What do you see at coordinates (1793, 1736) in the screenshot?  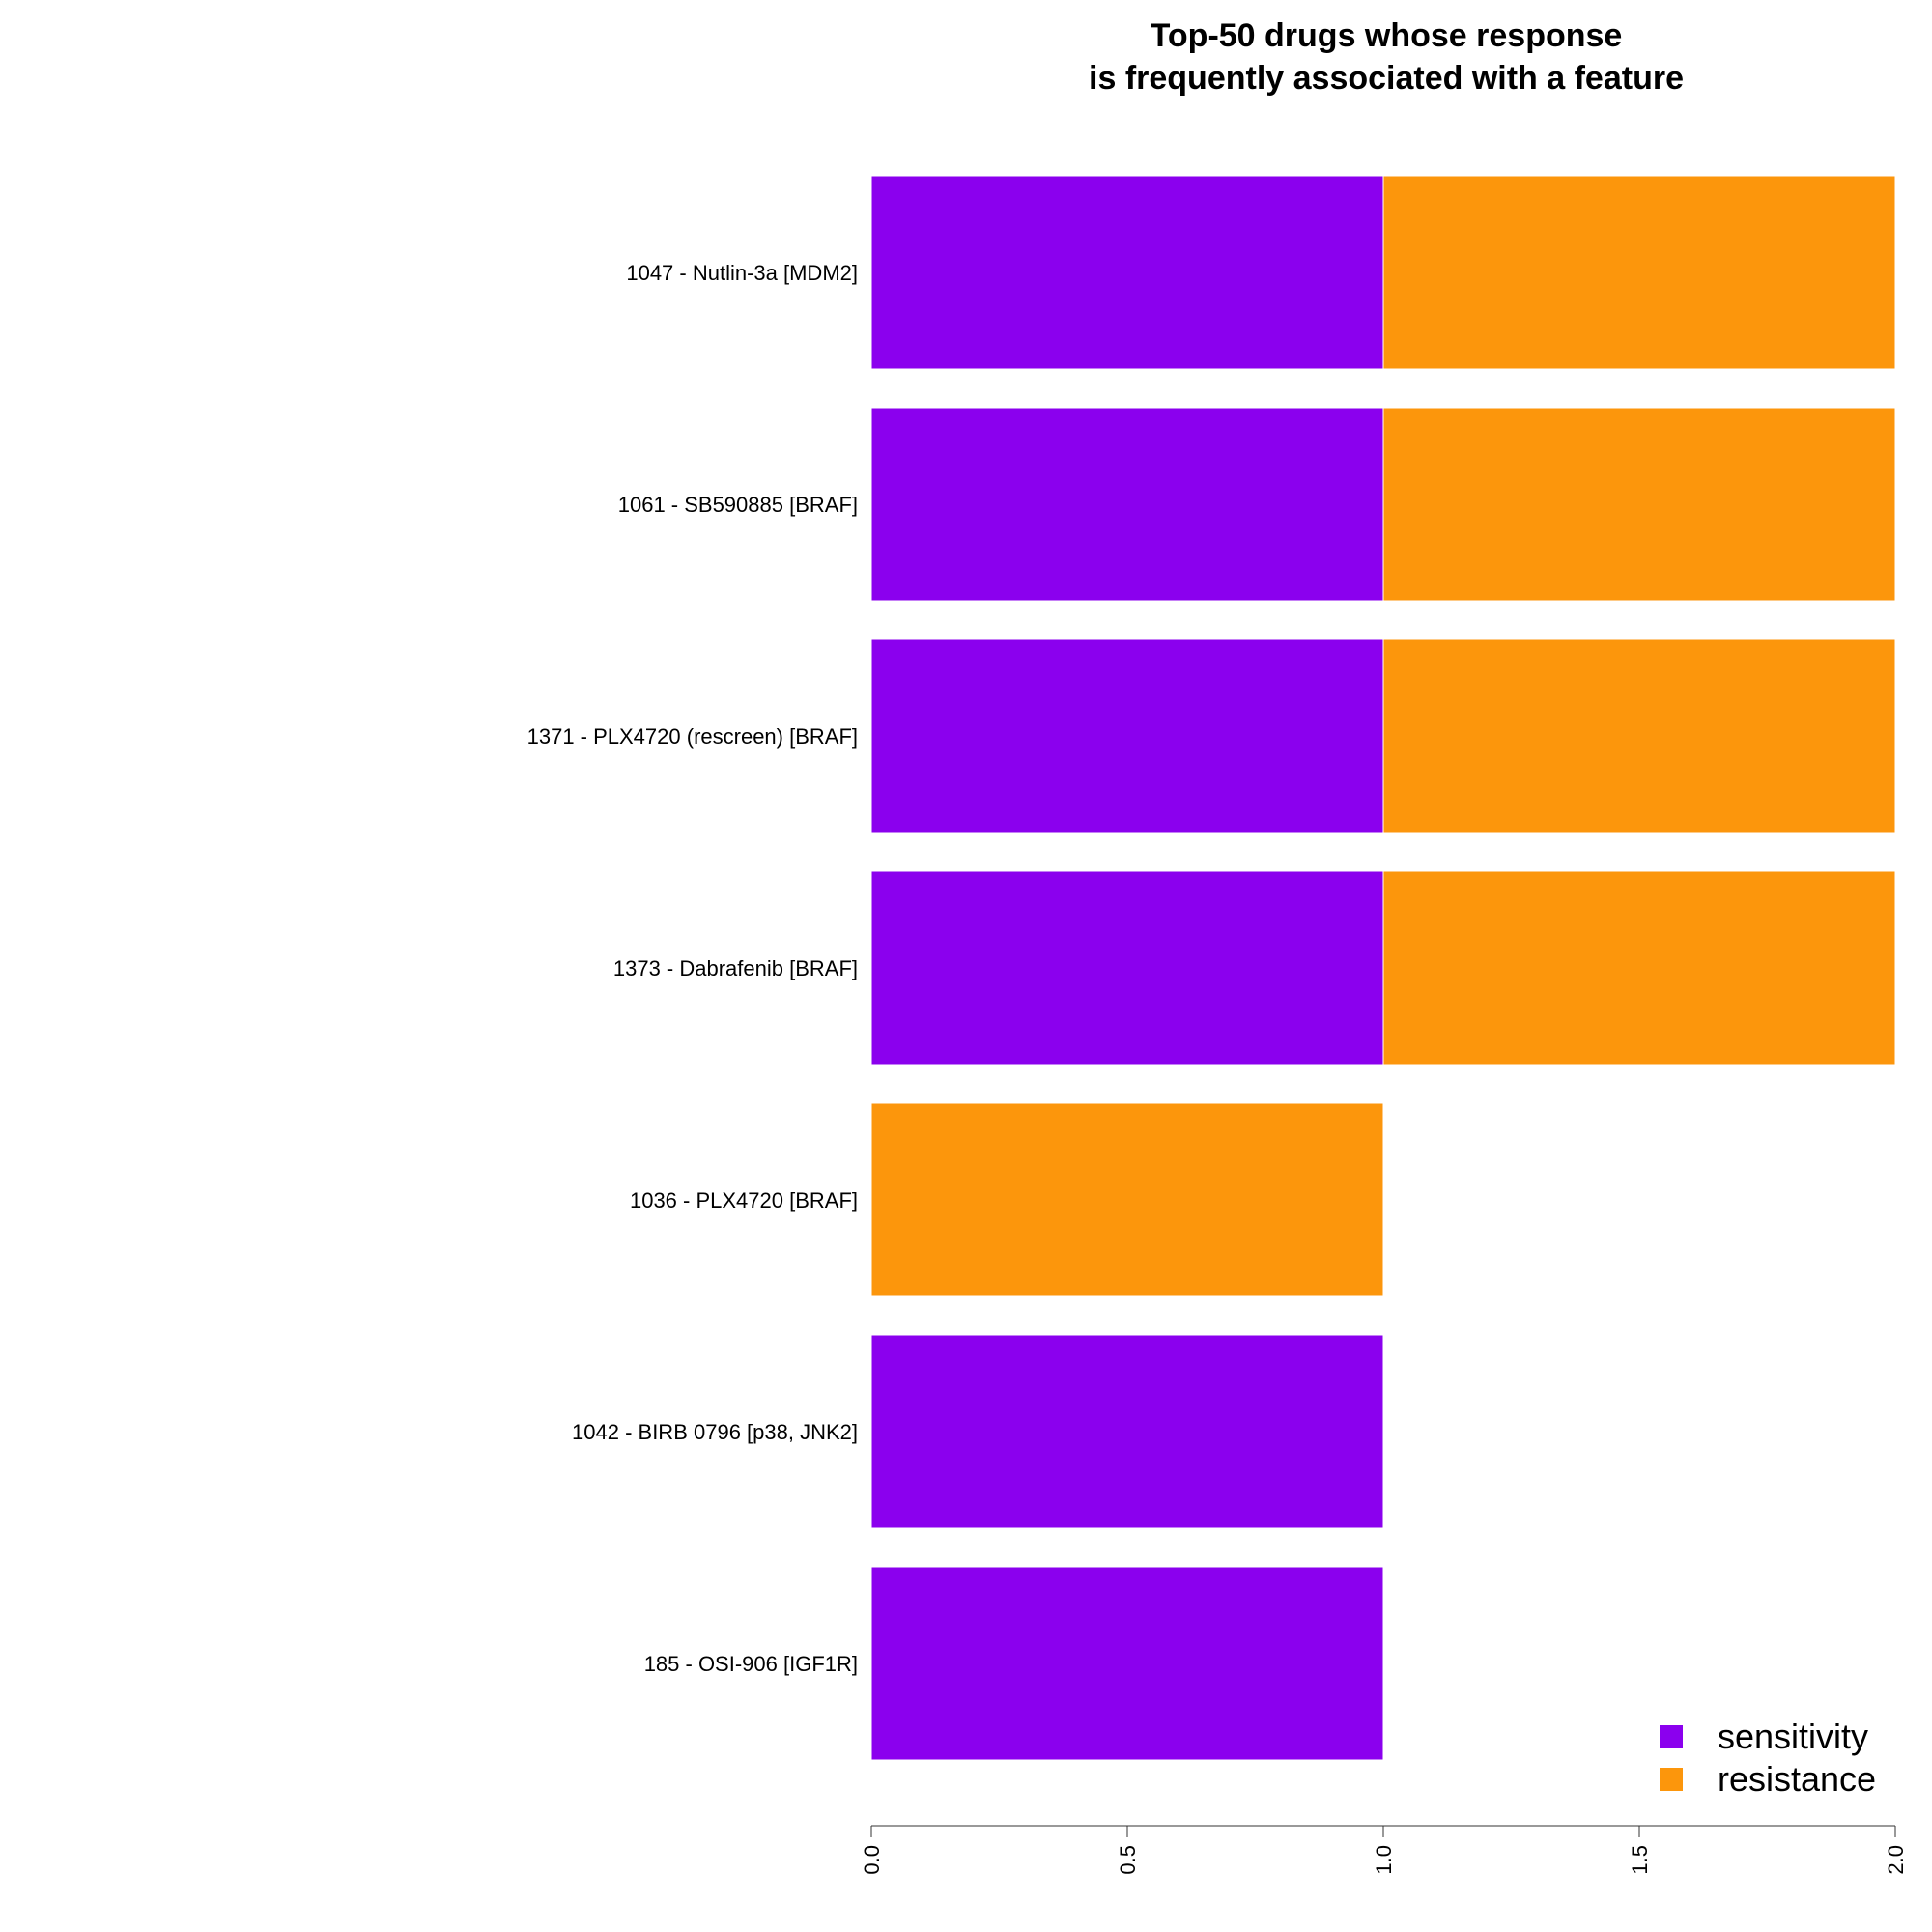 I see `legend-label-sensitivity: sensitivity` at bounding box center [1793, 1736].